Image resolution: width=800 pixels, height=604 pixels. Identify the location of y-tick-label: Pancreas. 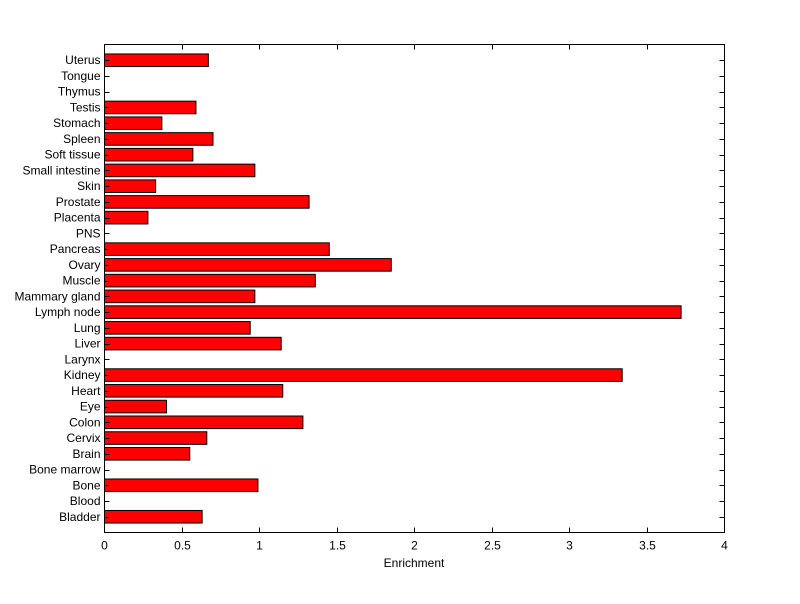
(75, 249).